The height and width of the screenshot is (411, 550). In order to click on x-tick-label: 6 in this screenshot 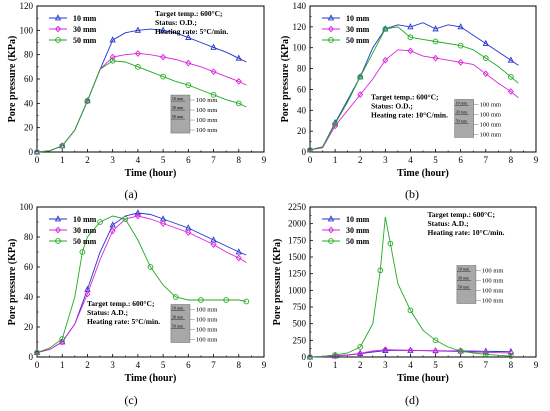, I will do `click(188, 365)`.